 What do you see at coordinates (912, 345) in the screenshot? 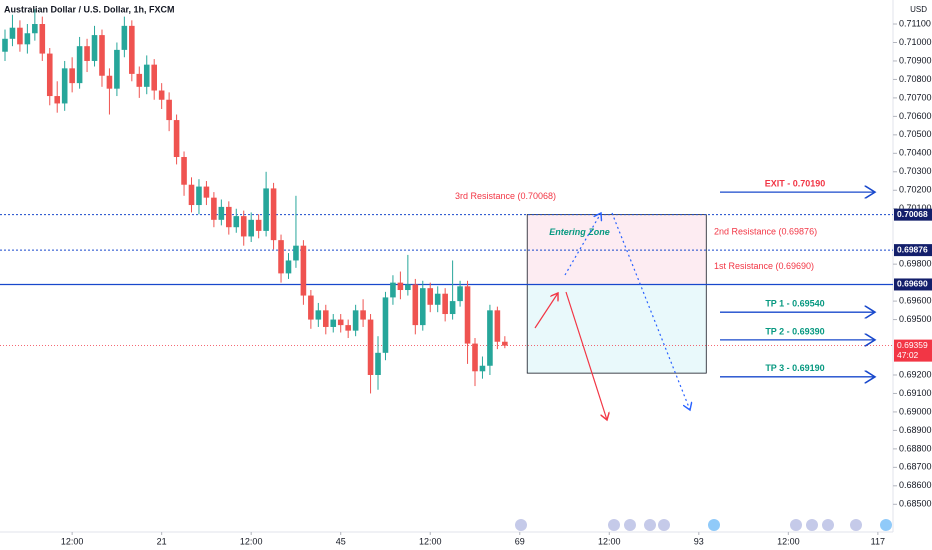
I see `last-price-label: 0.69359` at bounding box center [912, 345].